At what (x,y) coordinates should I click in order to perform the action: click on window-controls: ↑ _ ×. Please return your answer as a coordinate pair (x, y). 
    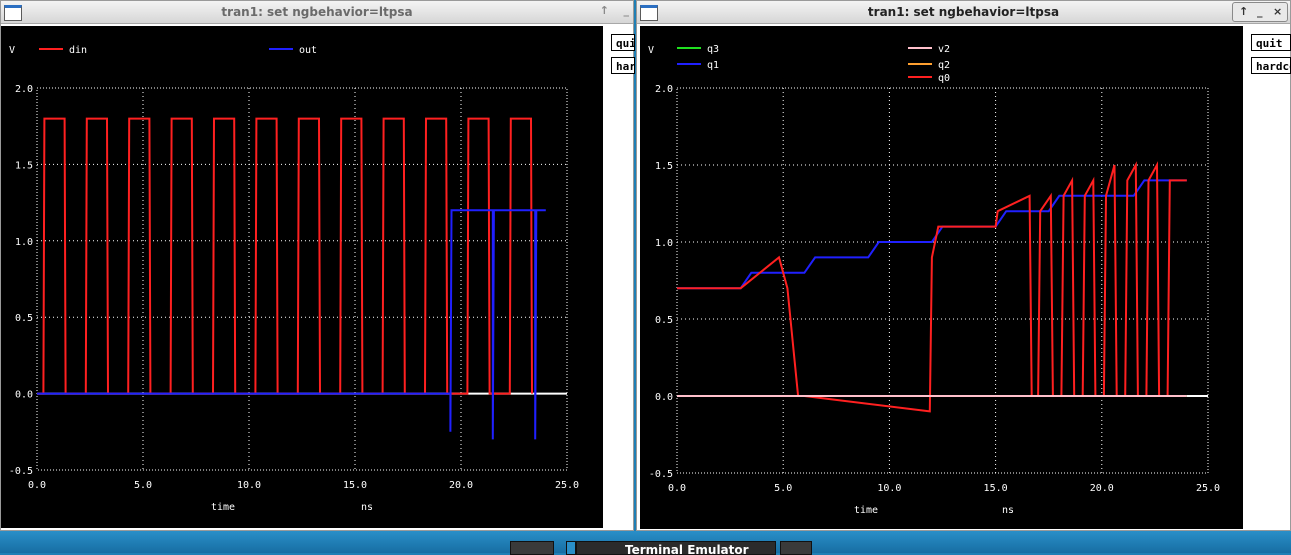
    Looking at the image, I should click on (1260, 12).